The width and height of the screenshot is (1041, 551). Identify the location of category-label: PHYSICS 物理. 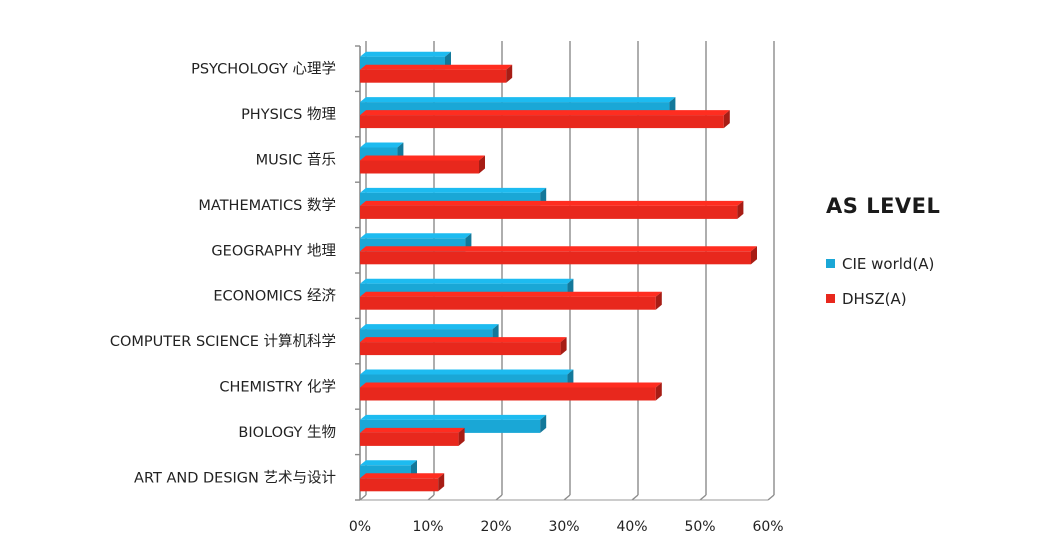
(288, 114).